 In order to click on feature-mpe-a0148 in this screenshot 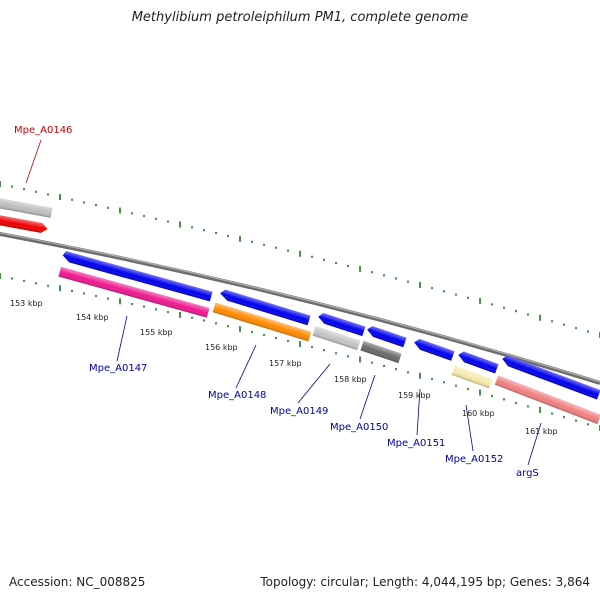, I will do `click(262, 322)`.